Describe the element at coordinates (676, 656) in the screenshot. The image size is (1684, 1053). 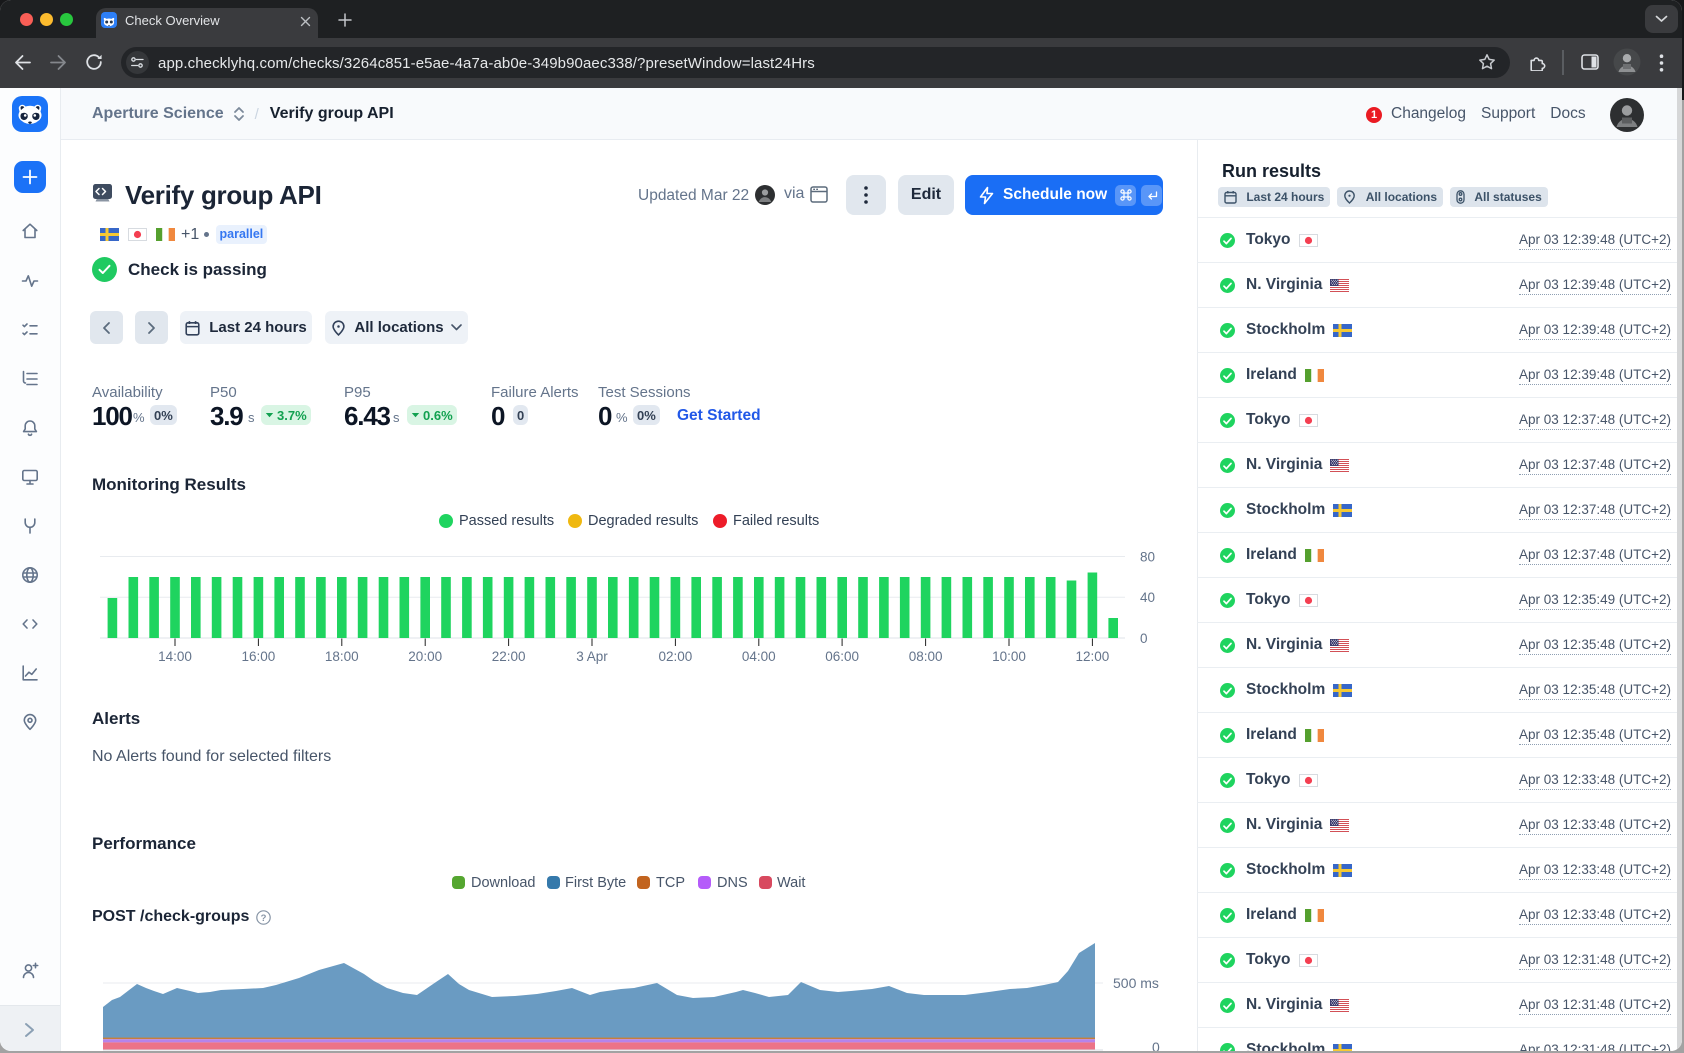
I see `svg-text: 02:00` at that location.